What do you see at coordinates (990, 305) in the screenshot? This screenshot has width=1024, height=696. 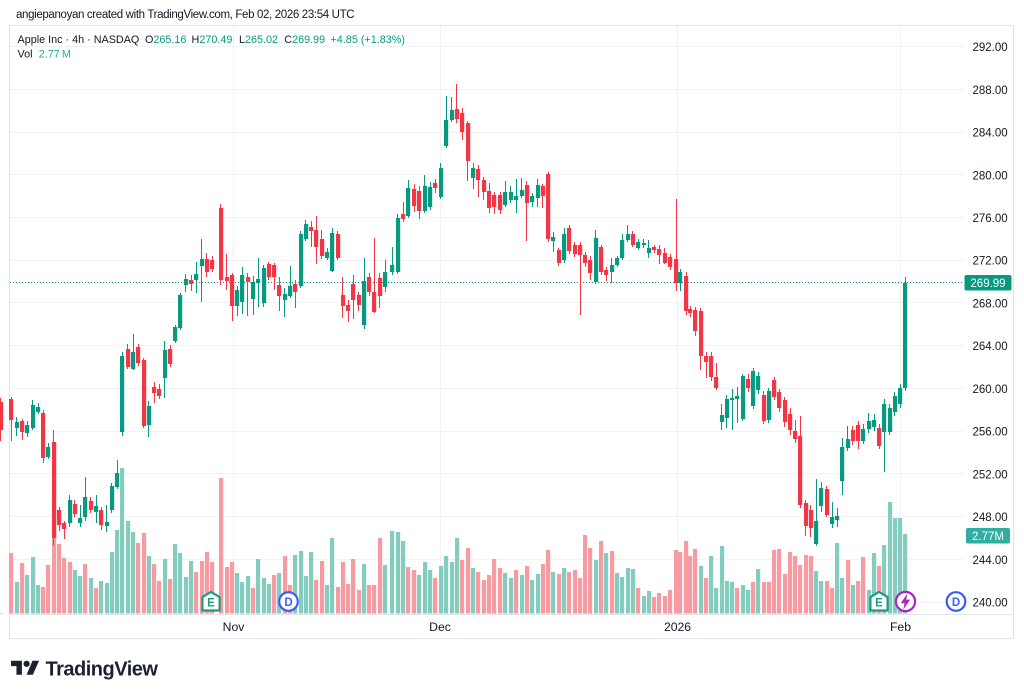 I see `svg-text: 268.00` at bounding box center [990, 305].